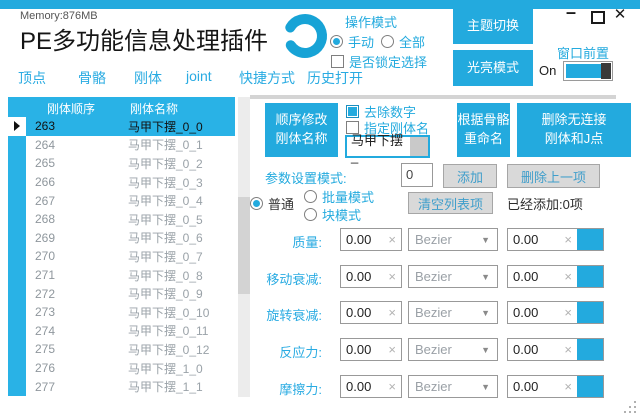 Image resolution: width=640 pixels, height=420 pixels. Describe the element at coordinates (121, 200) in the screenshot. I see `table-row: 267 马甲下摆_0_4` at that location.